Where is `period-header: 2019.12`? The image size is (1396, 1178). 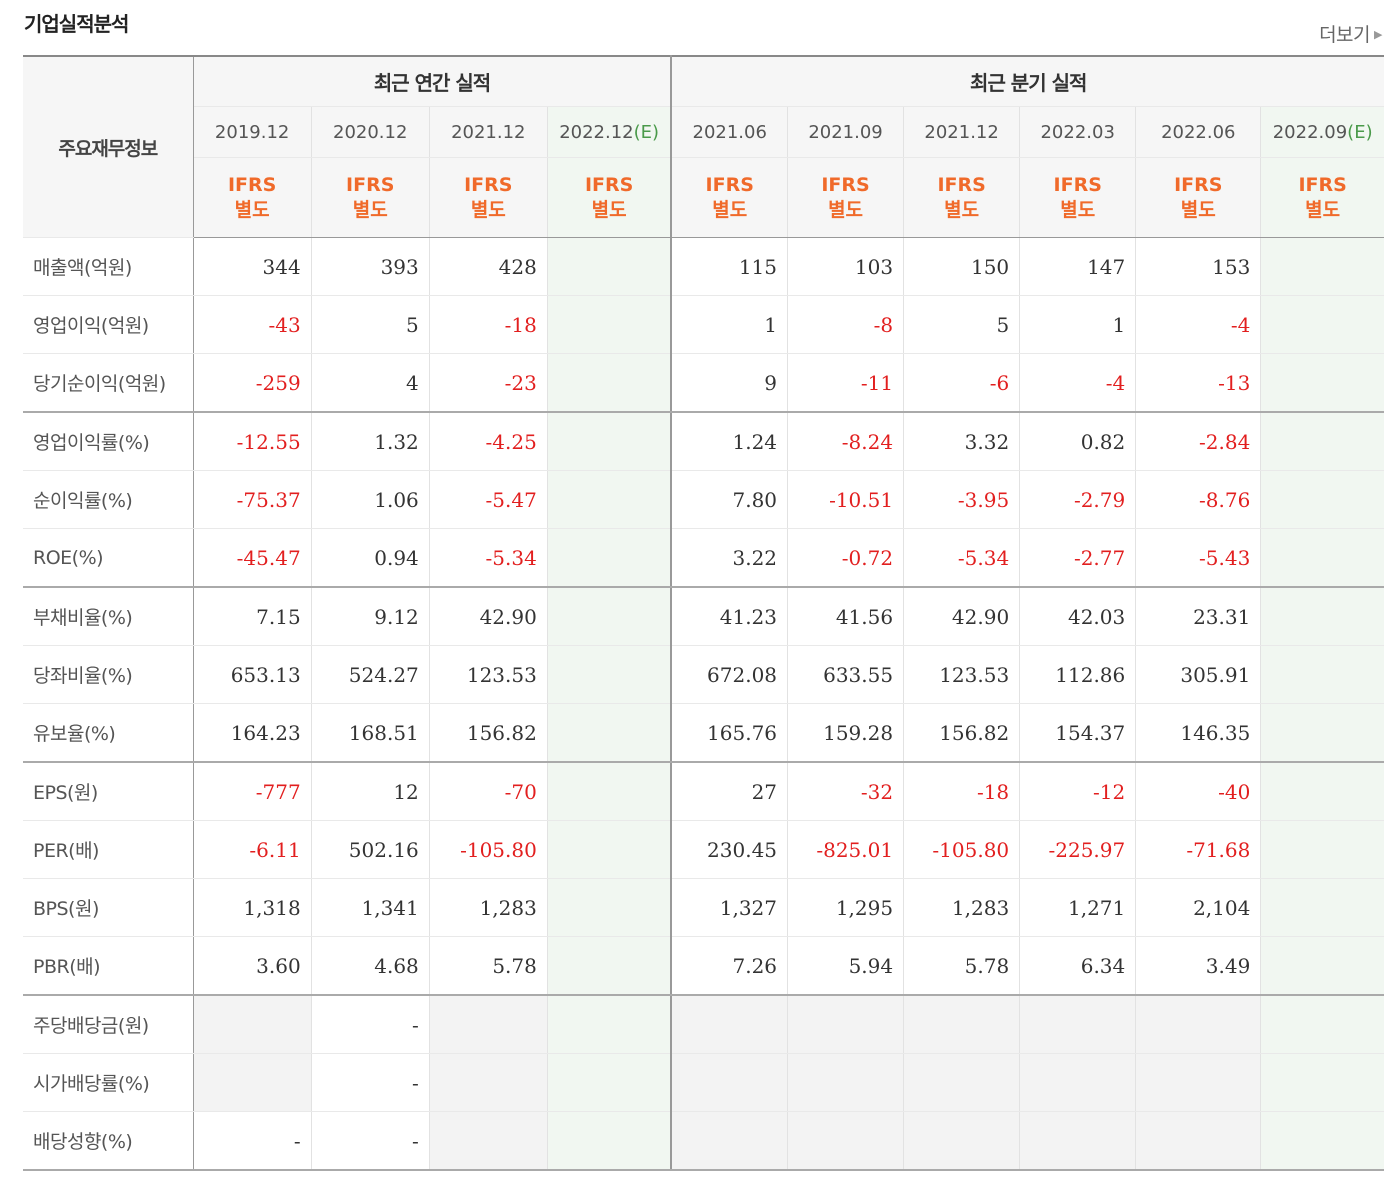 period-header: 2019.12 is located at coordinates (252, 132).